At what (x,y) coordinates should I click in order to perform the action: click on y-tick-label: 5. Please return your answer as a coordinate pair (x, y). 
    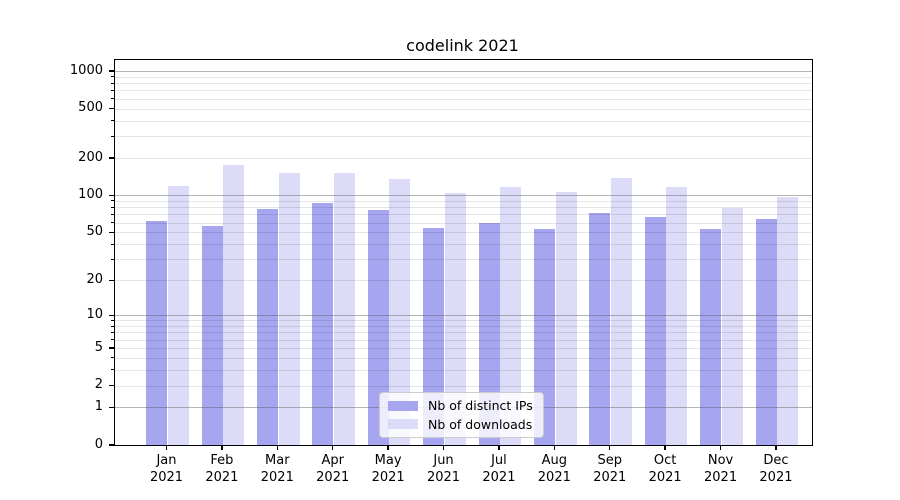
    Looking at the image, I should click on (98, 347).